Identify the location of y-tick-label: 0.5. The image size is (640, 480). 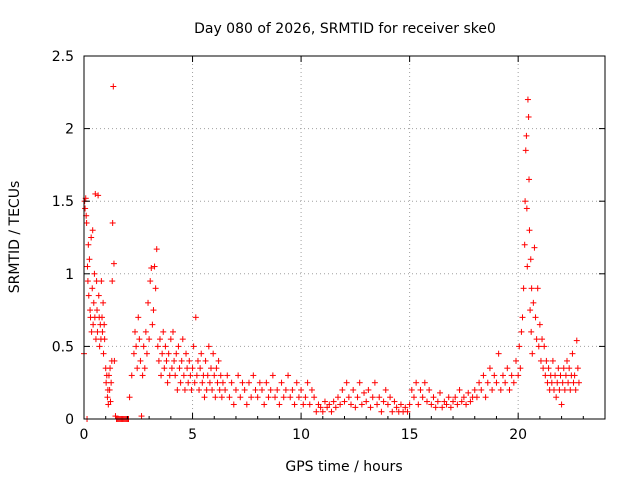
(63, 347).